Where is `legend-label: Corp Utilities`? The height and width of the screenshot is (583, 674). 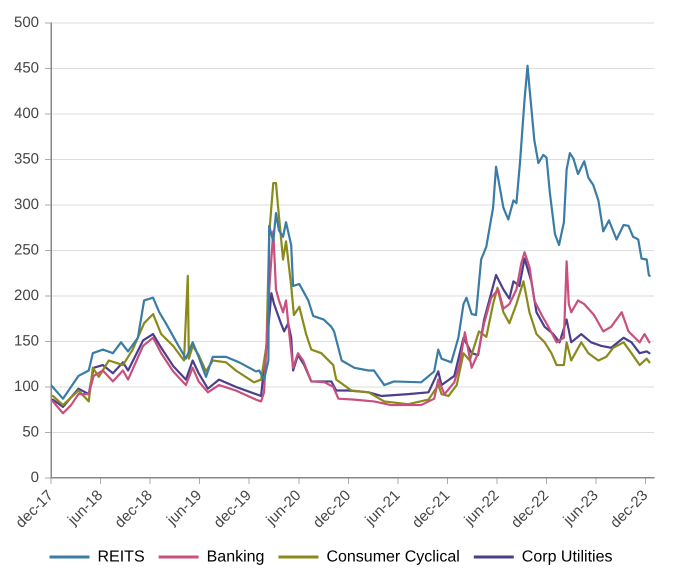 legend-label: Corp Utilities is located at coordinates (567, 557).